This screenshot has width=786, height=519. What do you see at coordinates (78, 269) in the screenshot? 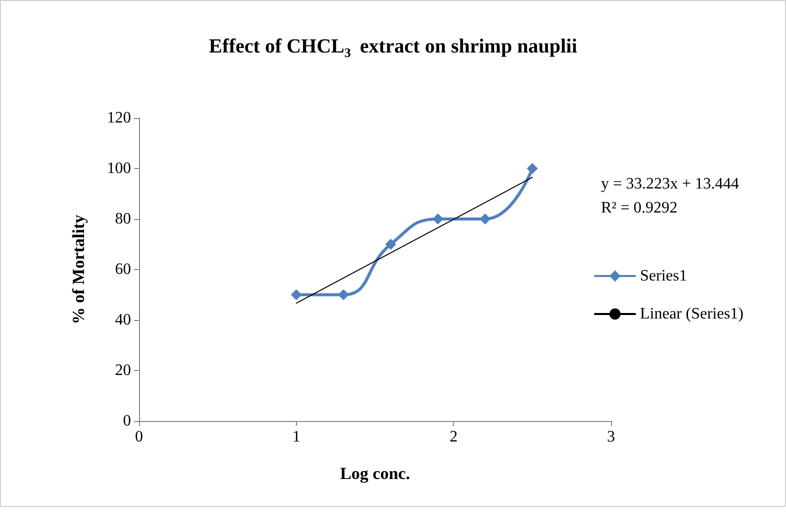
I see `y-axis-title: % of Mortality` at bounding box center [78, 269].